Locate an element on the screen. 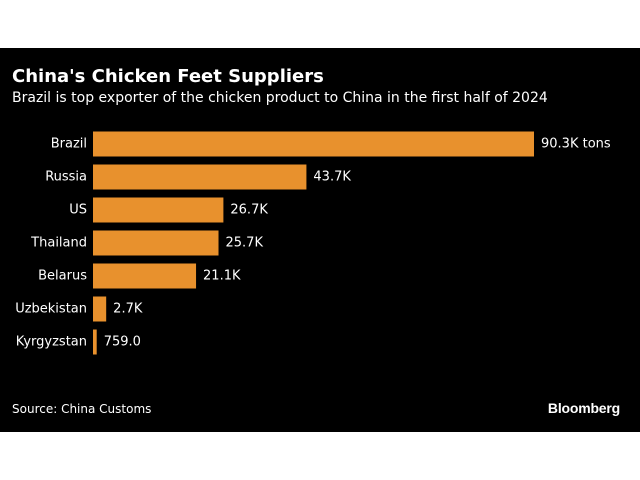  category-label-us: US is located at coordinates (78, 210).